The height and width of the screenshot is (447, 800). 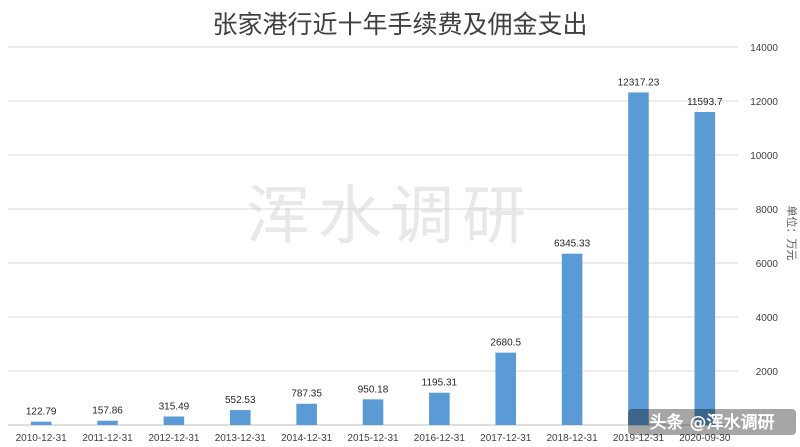 What do you see at coordinates (767, 318) in the screenshot?
I see `y-tick-label: 4000` at bounding box center [767, 318].